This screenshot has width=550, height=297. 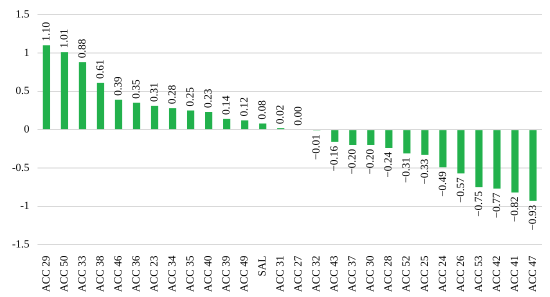 I want to click on x-tick-label: ACC 34, so click(x=172, y=273).